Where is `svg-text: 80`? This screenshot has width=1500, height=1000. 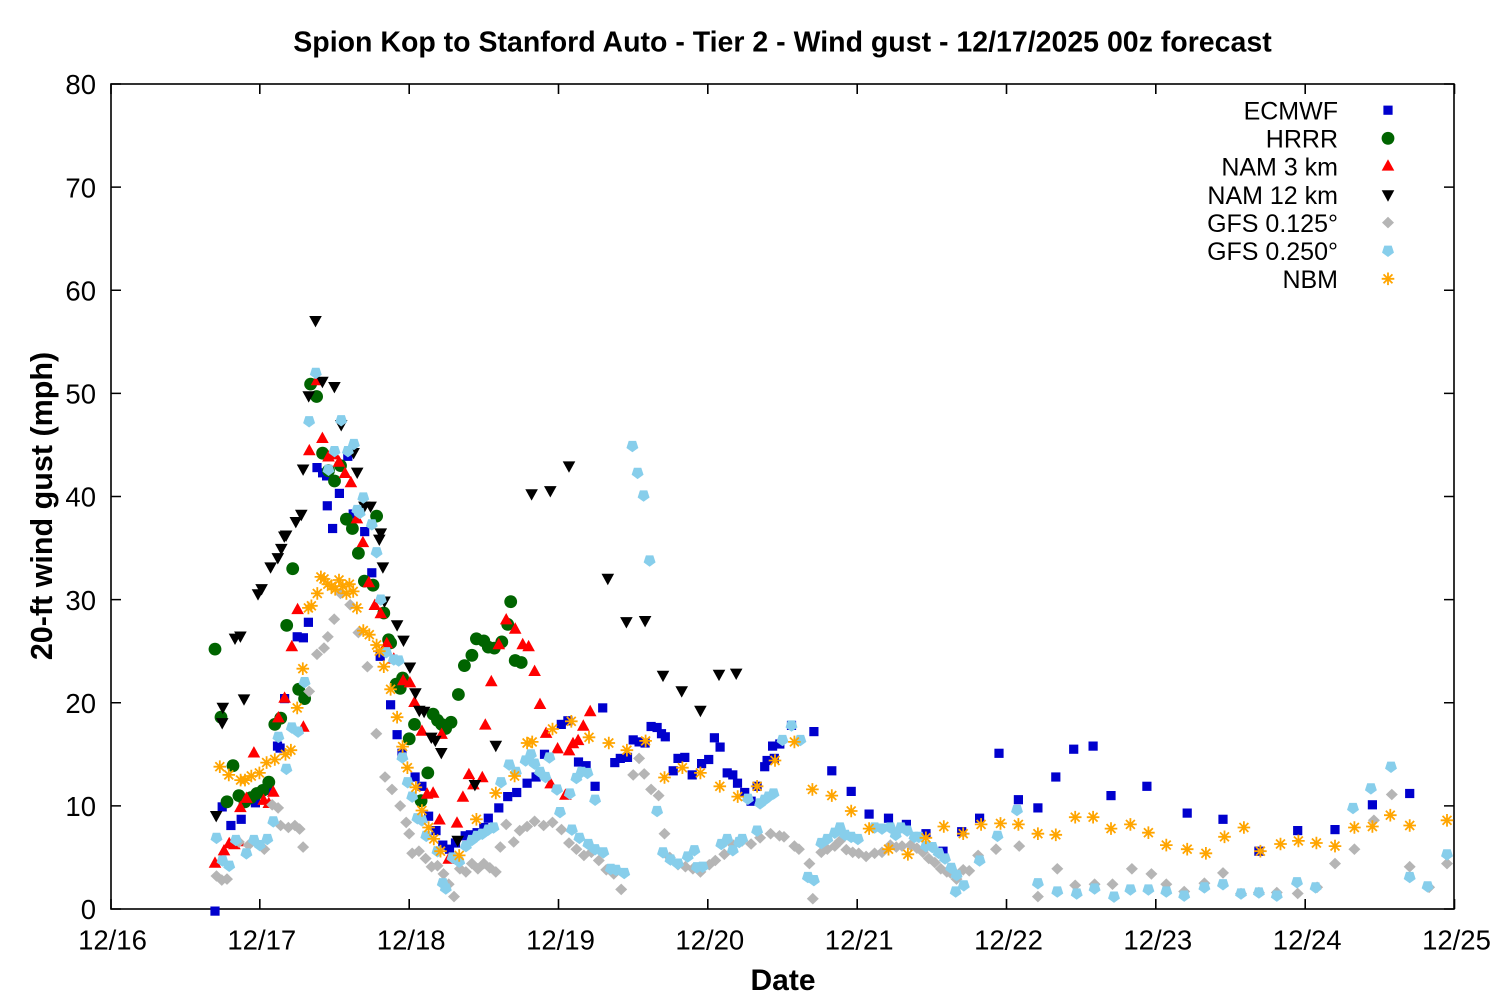
svg-text: 80 is located at coordinates (80, 84).